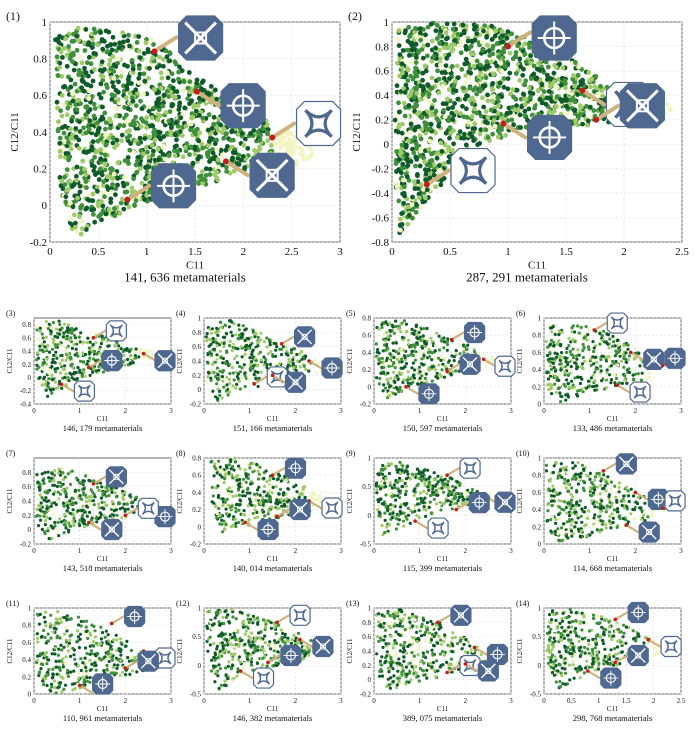 Image resolution: width=695 pixels, height=752 pixels. Describe the element at coordinates (26, 365) in the screenshot. I see `y-tick-label: 0.2` at that location.